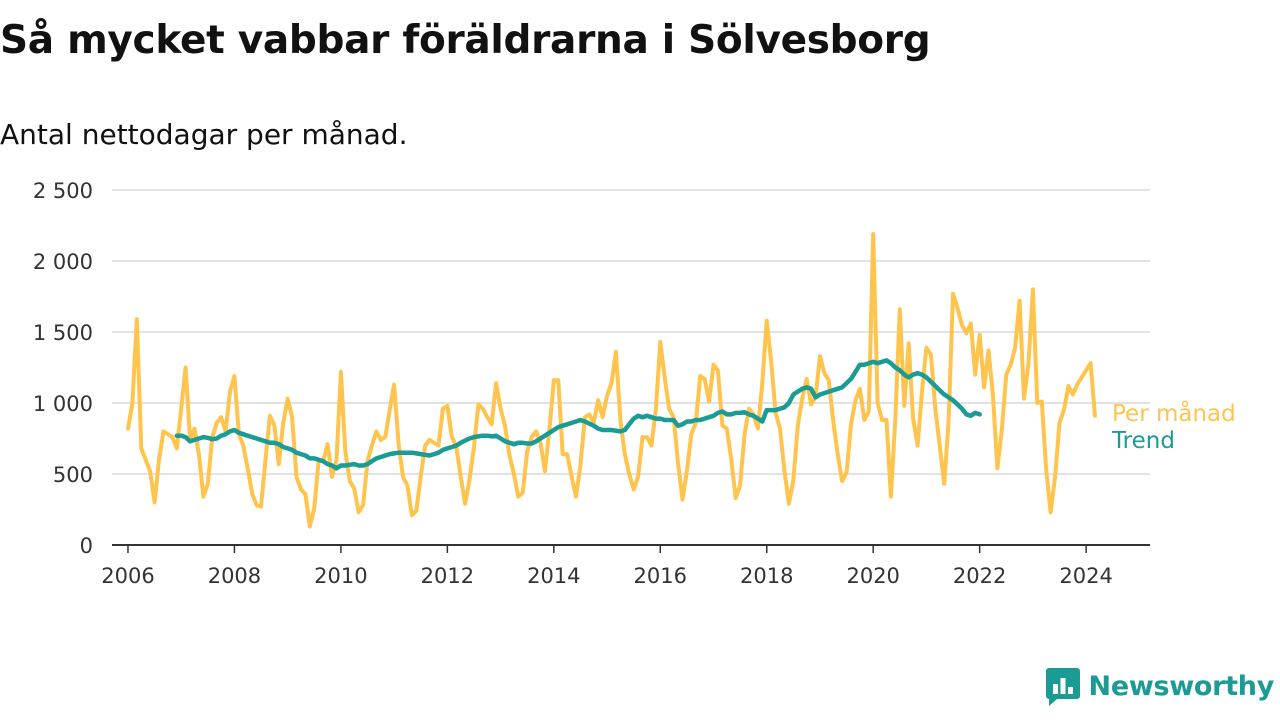 The height and width of the screenshot is (720, 1280). Describe the element at coordinates (340, 576) in the screenshot. I see `x-tick-label: 2010` at that location.